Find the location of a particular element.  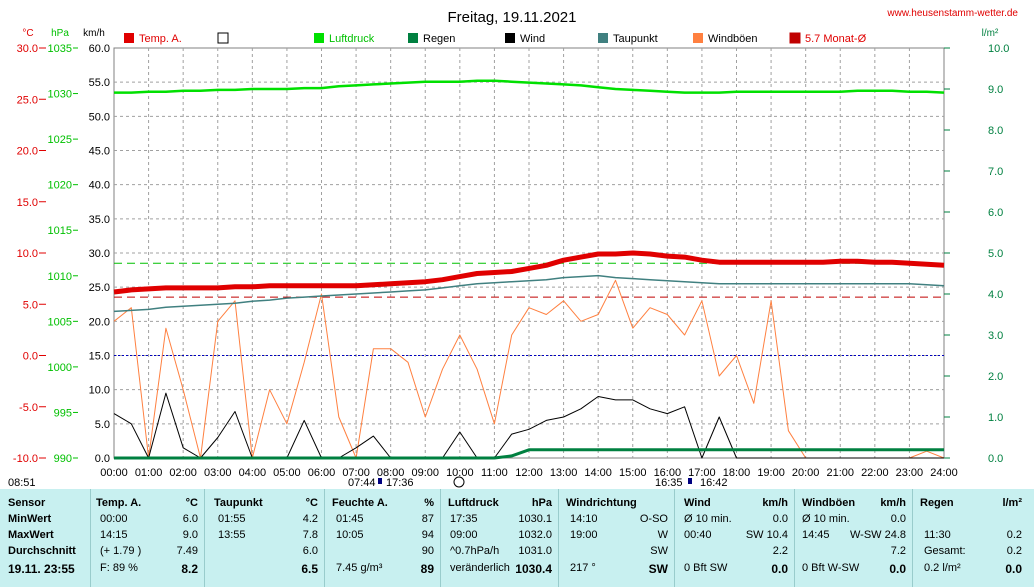

chart-source: www.heusenstamm-wetter.de is located at coordinates (952, 13).